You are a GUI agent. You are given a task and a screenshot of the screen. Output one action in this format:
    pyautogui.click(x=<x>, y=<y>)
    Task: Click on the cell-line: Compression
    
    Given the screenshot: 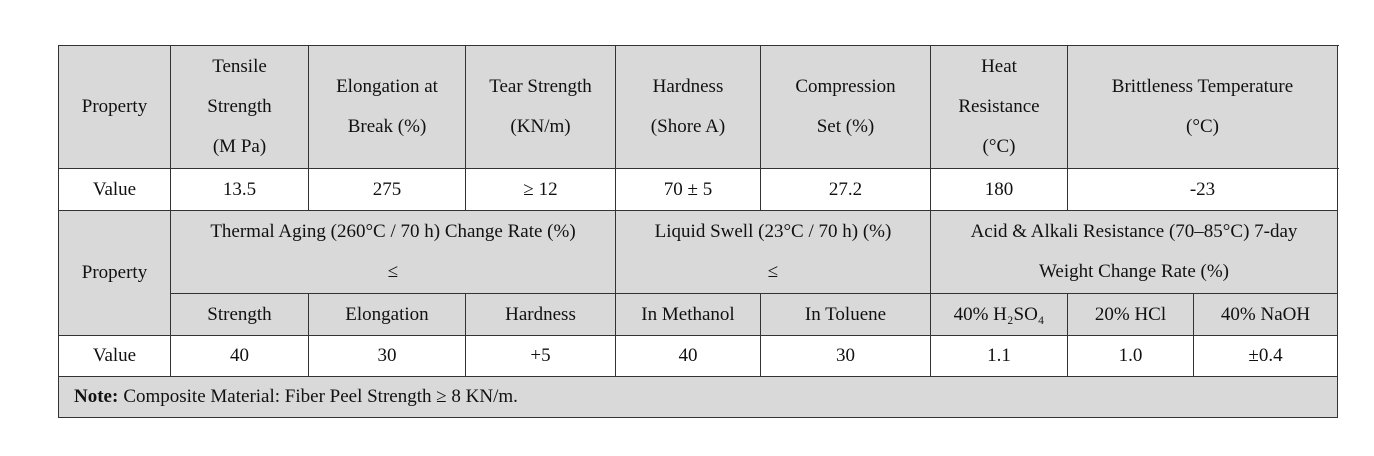 What is the action you would take?
    pyautogui.click(x=845, y=86)
    